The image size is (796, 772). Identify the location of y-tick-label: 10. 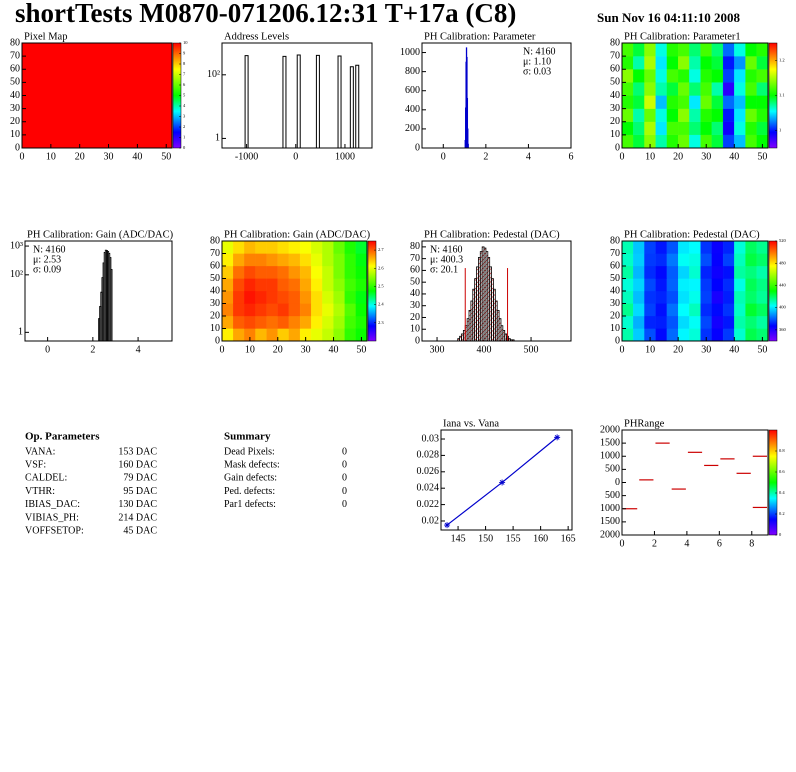
(415, 329).